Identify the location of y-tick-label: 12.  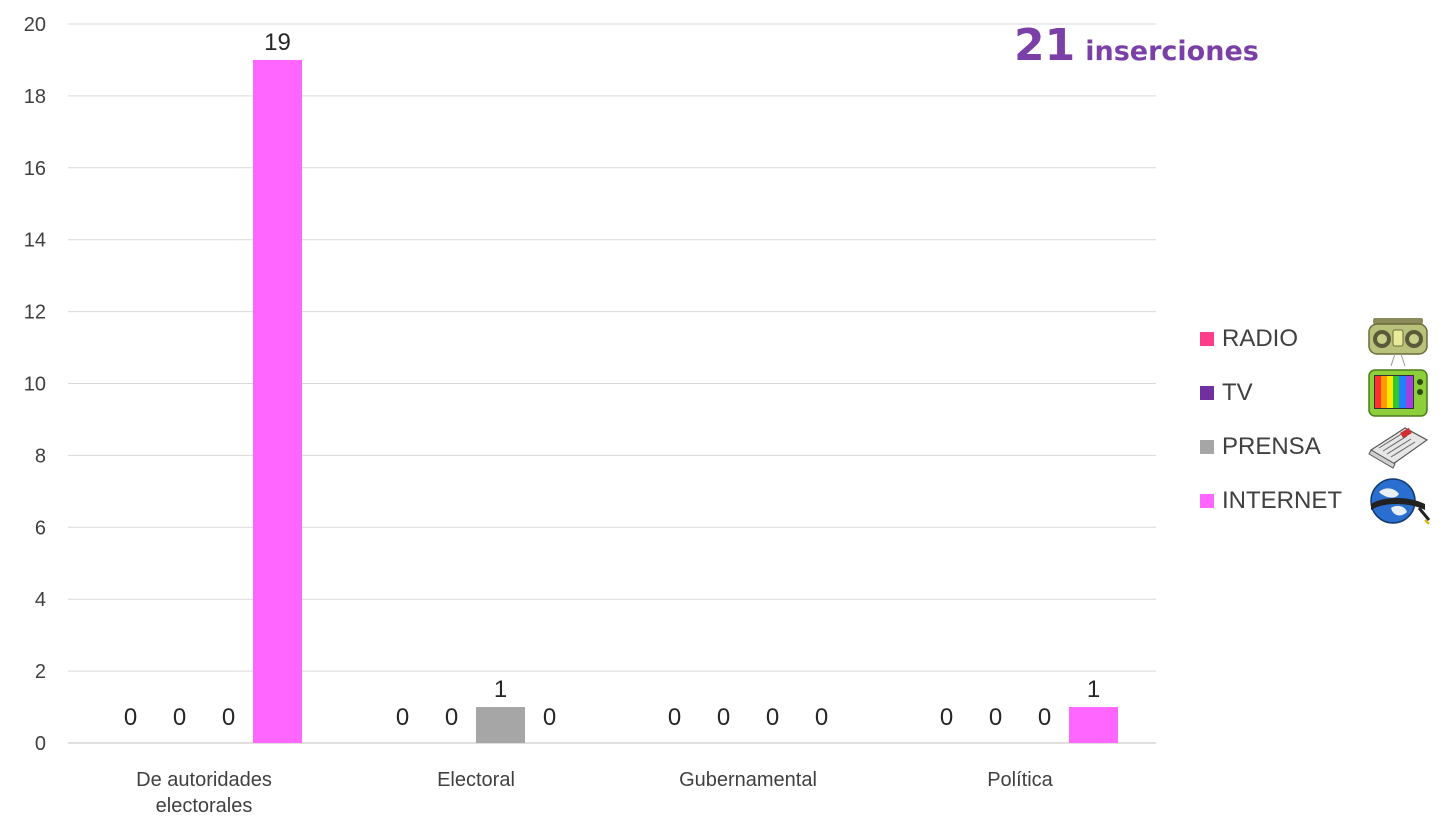
(35, 313).